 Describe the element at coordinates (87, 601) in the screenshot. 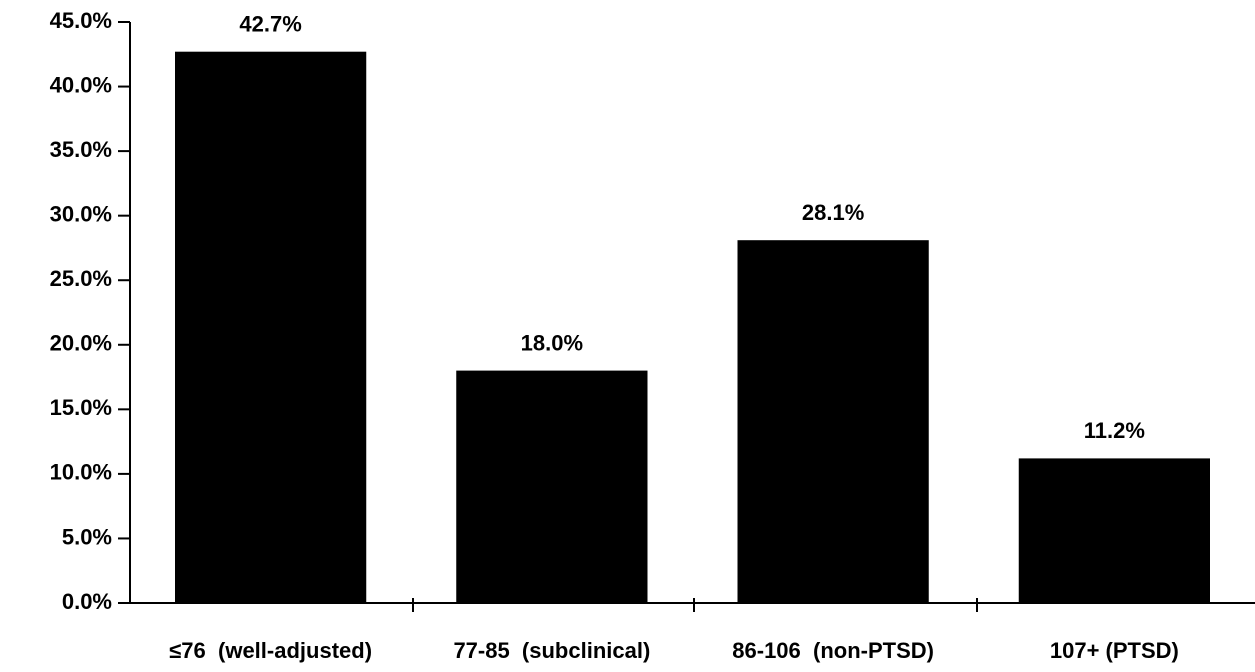

I see `y-tick-label: 0.0%` at that location.